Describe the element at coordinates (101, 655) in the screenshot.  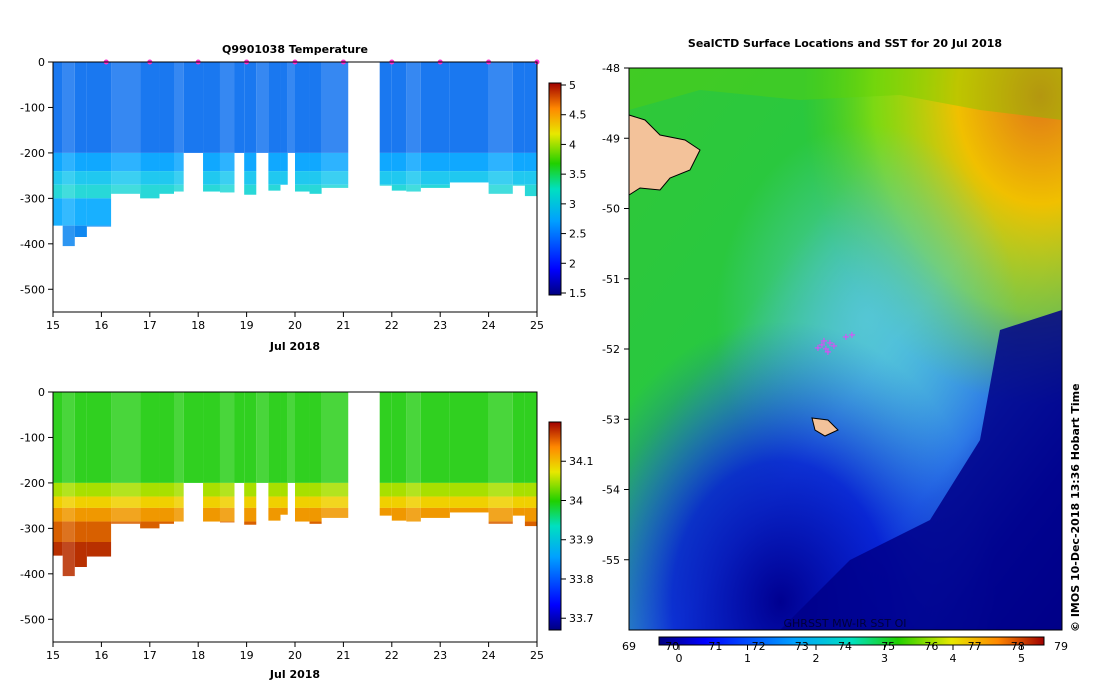
I see `x-tick-label: 16` at that location.